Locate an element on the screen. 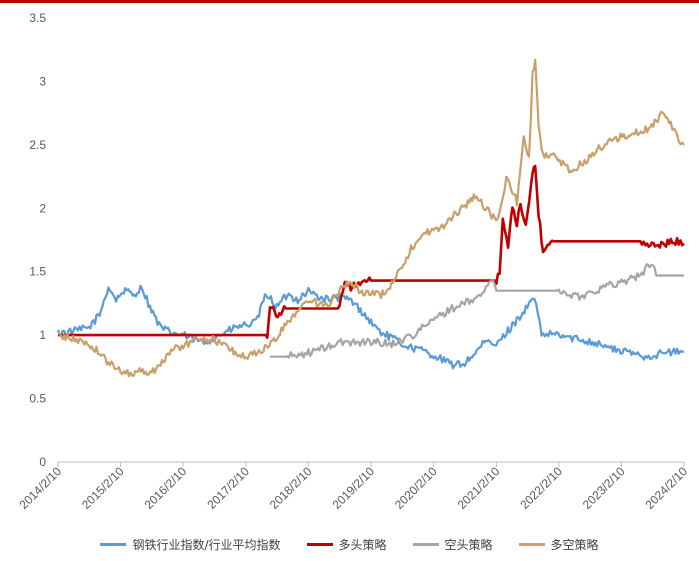 The image size is (699, 561). legend: 钢铁行业指数/行业平均指数 多头策略 空头策略 多空策略 is located at coordinates (349, 544).